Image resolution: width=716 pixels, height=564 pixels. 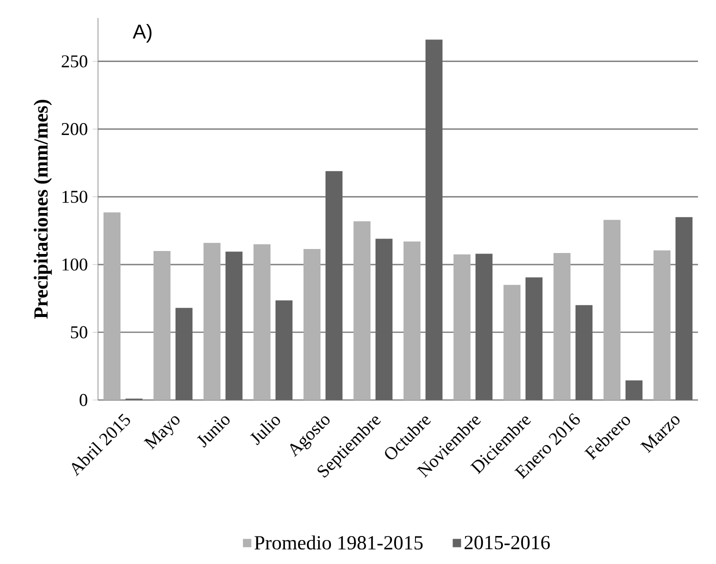 What do you see at coordinates (142, 33) in the screenshot?
I see `annotation: A)` at bounding box center [142, 33].